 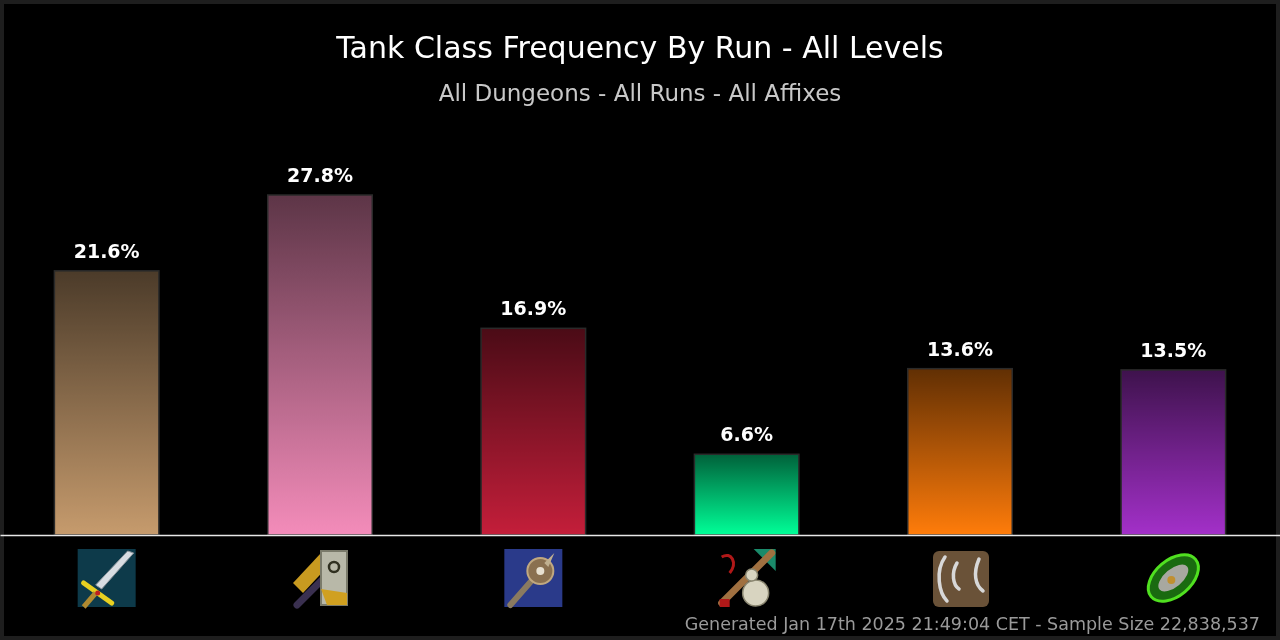 I want to click on data-label: 27.8%, so click(x=320, y=175).